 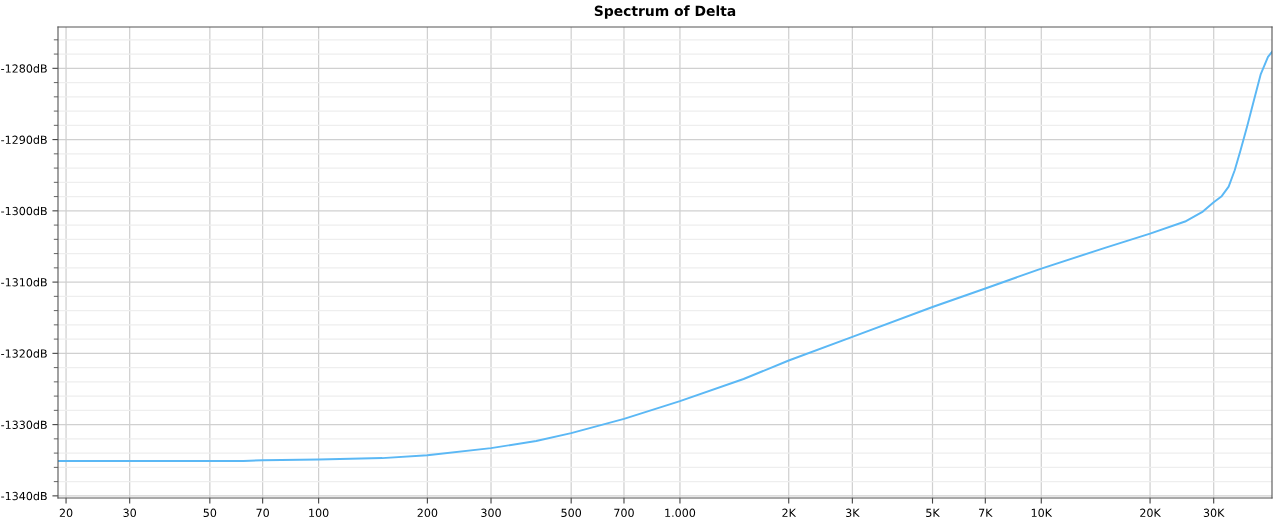 I want to click on chart-title: Spectrum of Delta, so click(x=665, y=12).